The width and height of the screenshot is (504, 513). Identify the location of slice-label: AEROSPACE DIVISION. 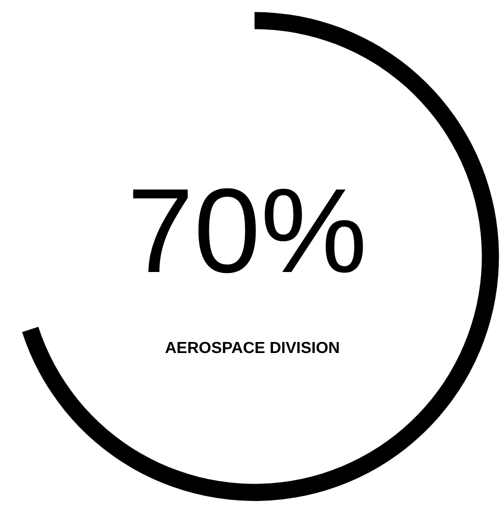
(252, 348).